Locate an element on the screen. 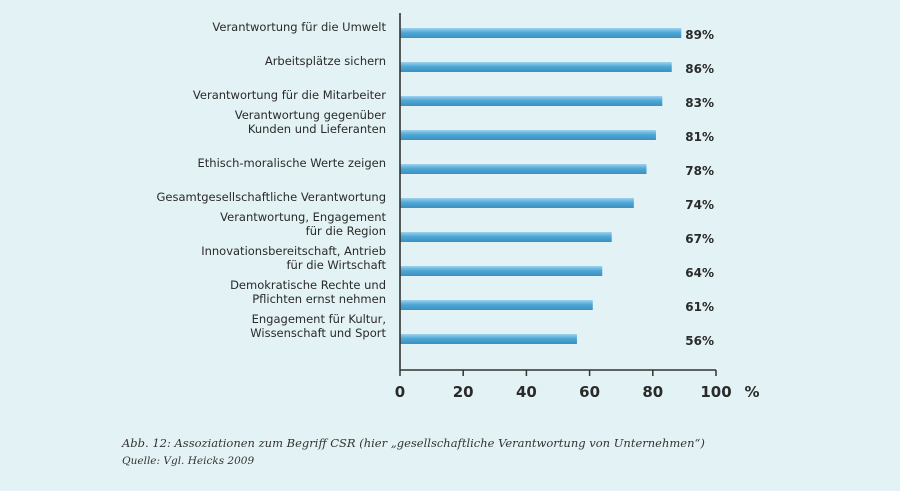 This screenshot has height=491, width=900. value-label: 61% is located at coordinates (699, 307).